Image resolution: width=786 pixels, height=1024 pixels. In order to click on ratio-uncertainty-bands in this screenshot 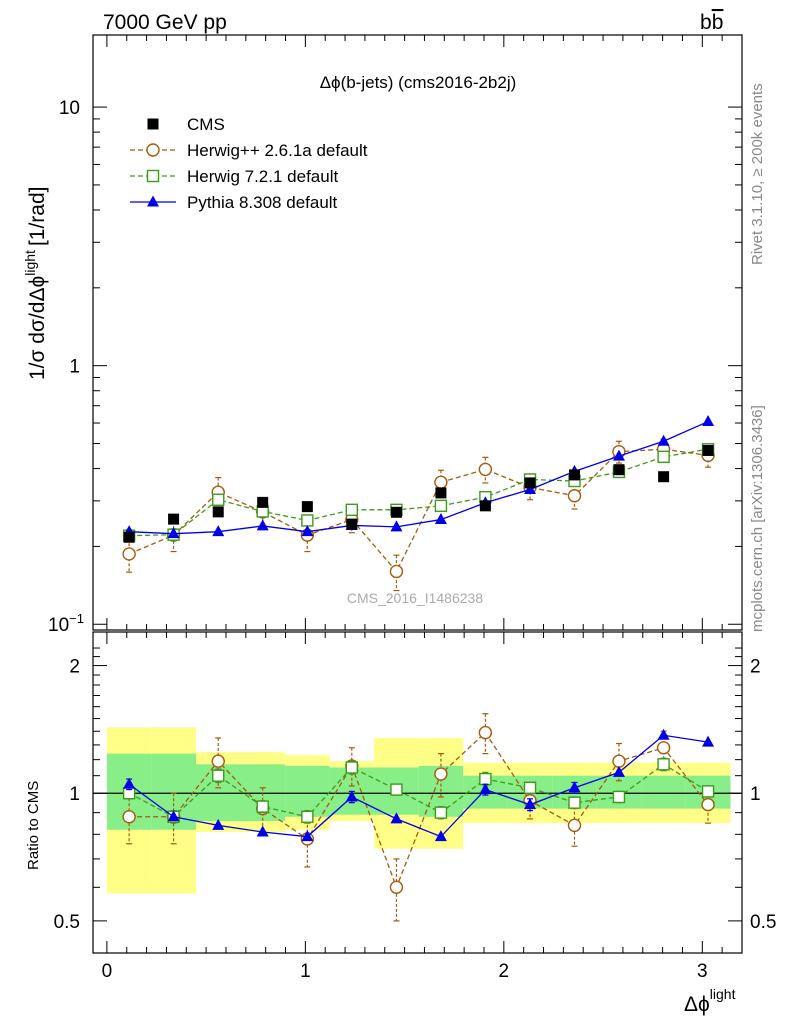, I will do `click(418, 810)`.